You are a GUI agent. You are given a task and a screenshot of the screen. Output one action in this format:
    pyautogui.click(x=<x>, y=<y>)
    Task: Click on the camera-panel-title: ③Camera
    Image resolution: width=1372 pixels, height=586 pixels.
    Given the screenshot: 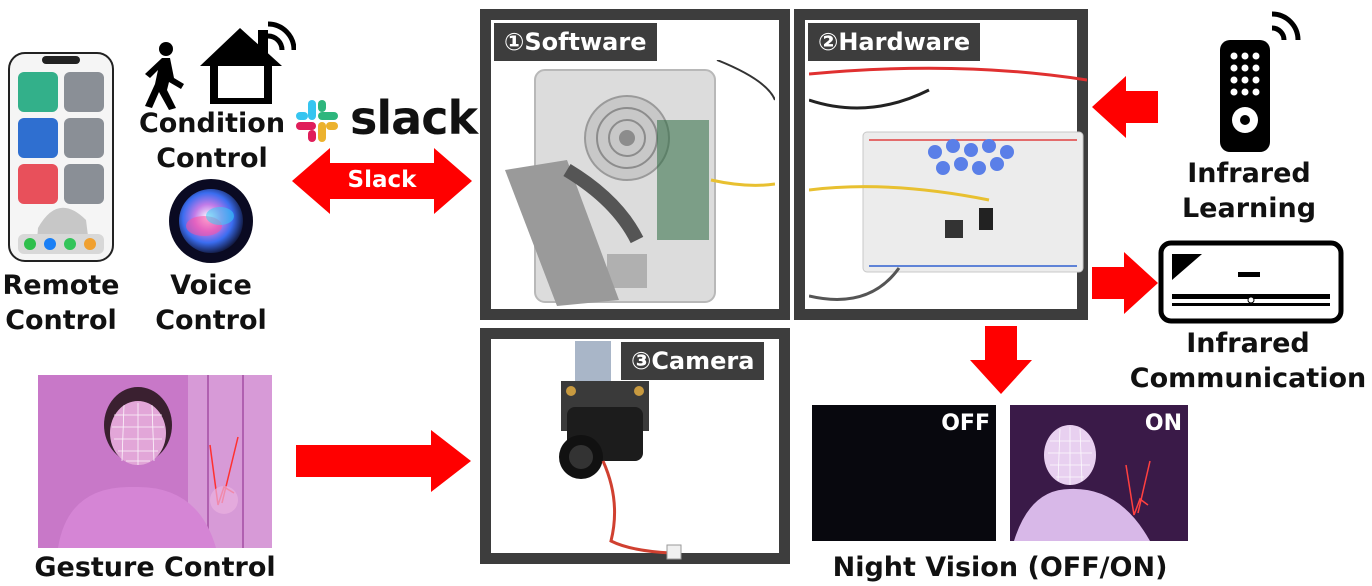 What is the action you would take?
    pyautogui.click(x=693, y=361)
    